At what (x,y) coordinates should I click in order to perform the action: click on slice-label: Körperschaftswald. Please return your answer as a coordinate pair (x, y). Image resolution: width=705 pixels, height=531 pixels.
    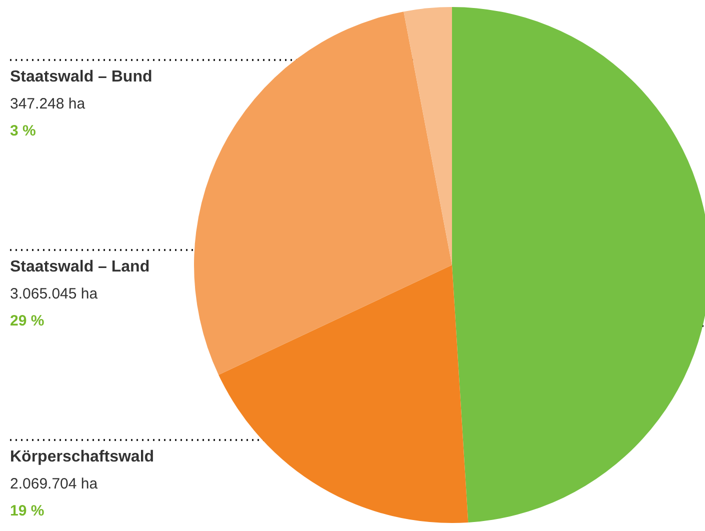
    Looking at the image, I should click on (82, 457).